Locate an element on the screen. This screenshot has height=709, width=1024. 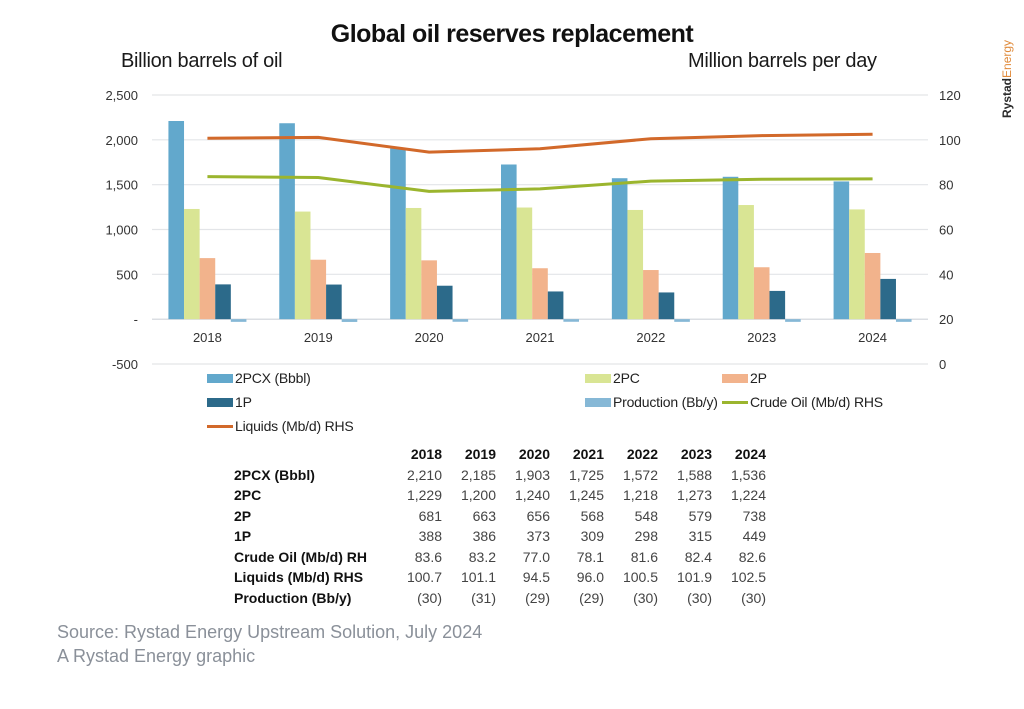
left-axis-tick-label: -500 is located at coordinates (125, 364).